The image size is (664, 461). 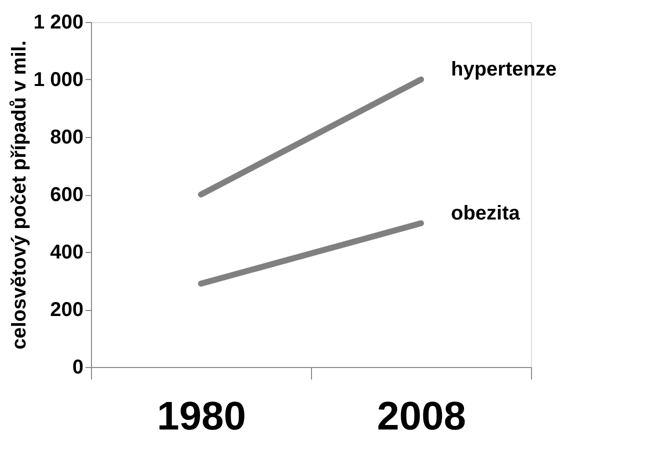 What do you see at coordinates (19, 195) in the screenshot?
I see `y-axis-title: celosvětový počet případů v mil.` at bounding box center [19, 195].